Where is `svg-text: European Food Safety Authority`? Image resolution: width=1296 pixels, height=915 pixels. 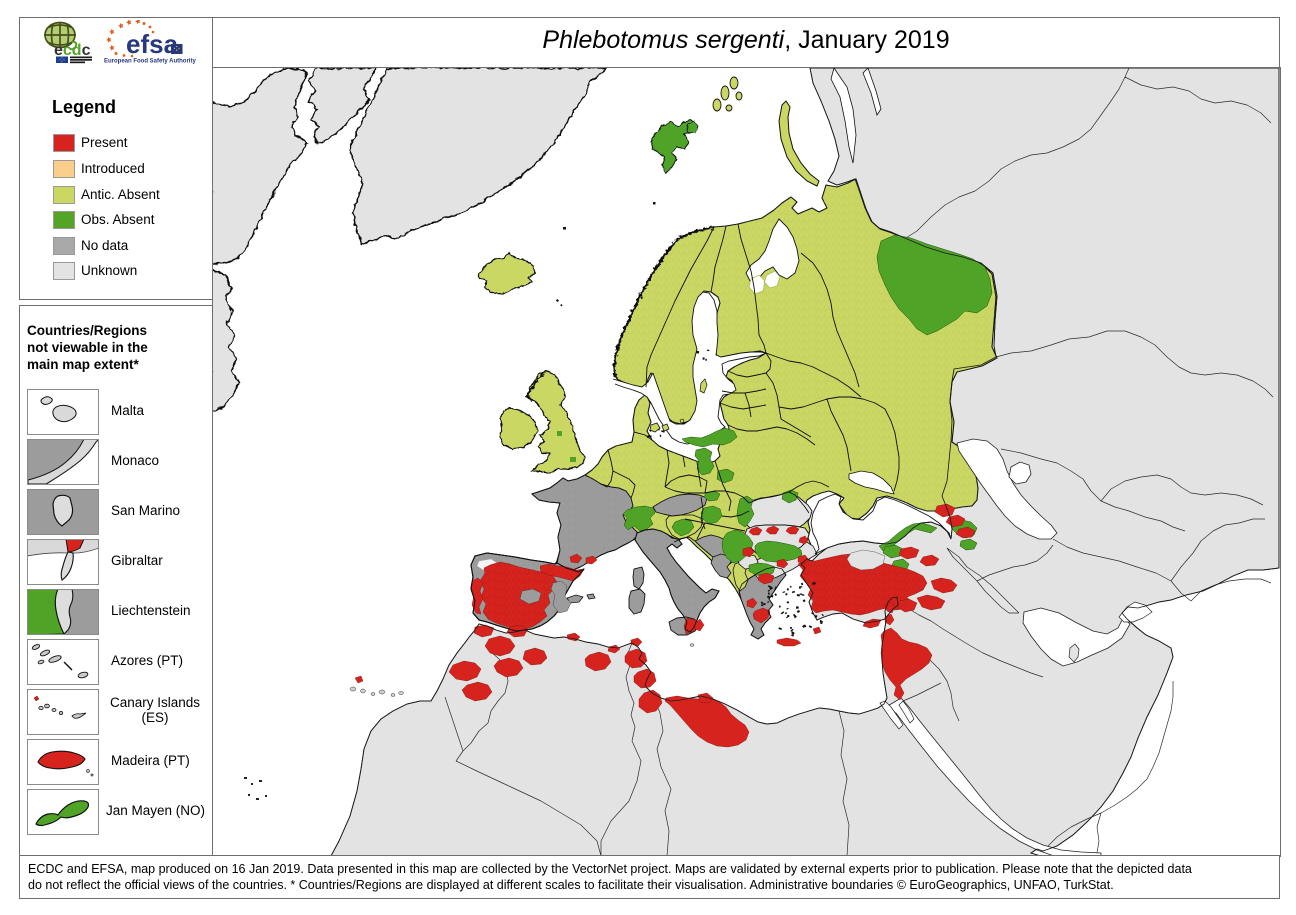 svg-text: European Food Safety Authority is located at coordinates (150, 62).